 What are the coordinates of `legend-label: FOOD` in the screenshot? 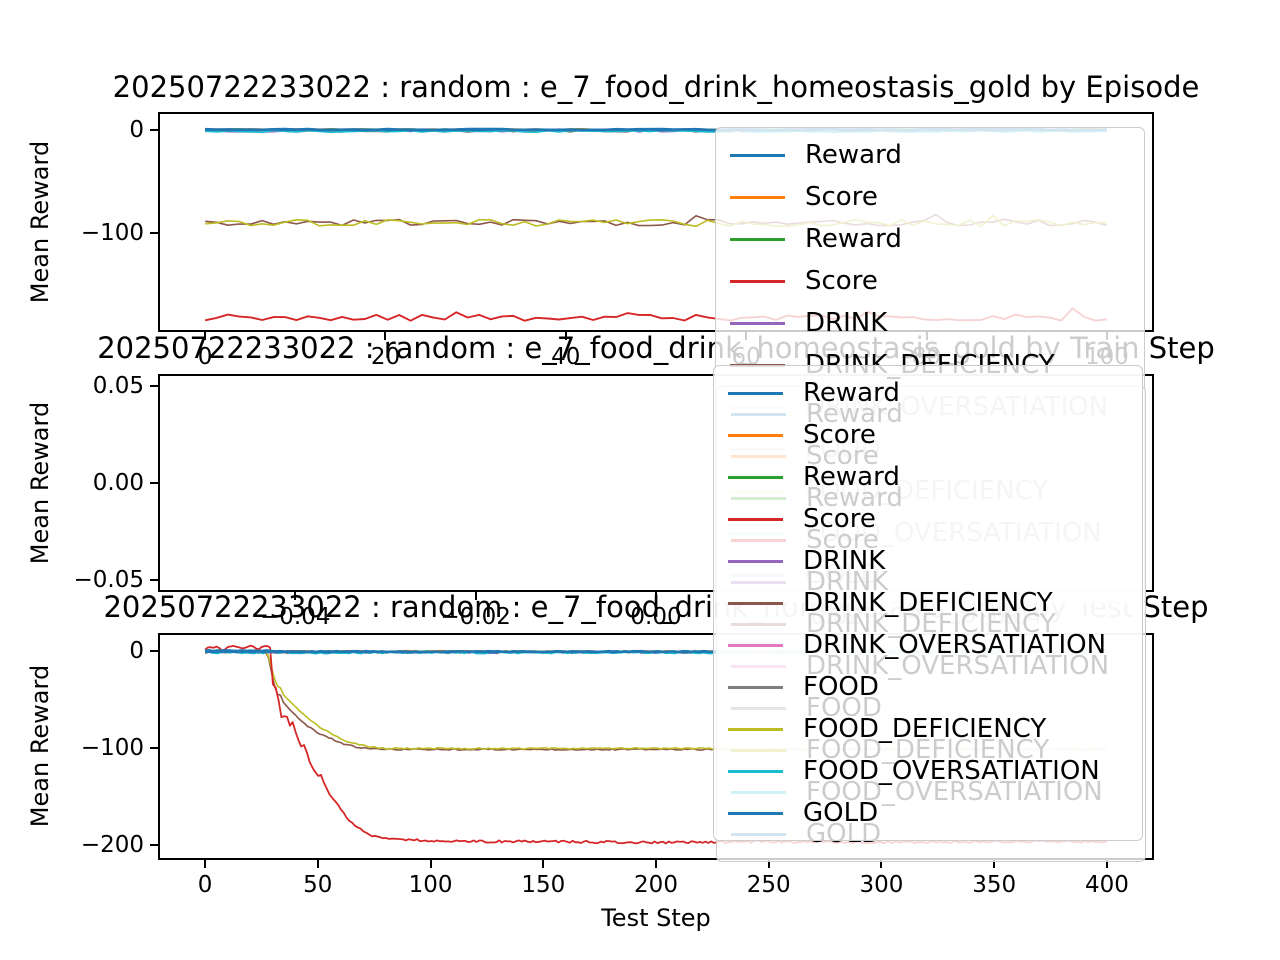 It's located at (841, 687).